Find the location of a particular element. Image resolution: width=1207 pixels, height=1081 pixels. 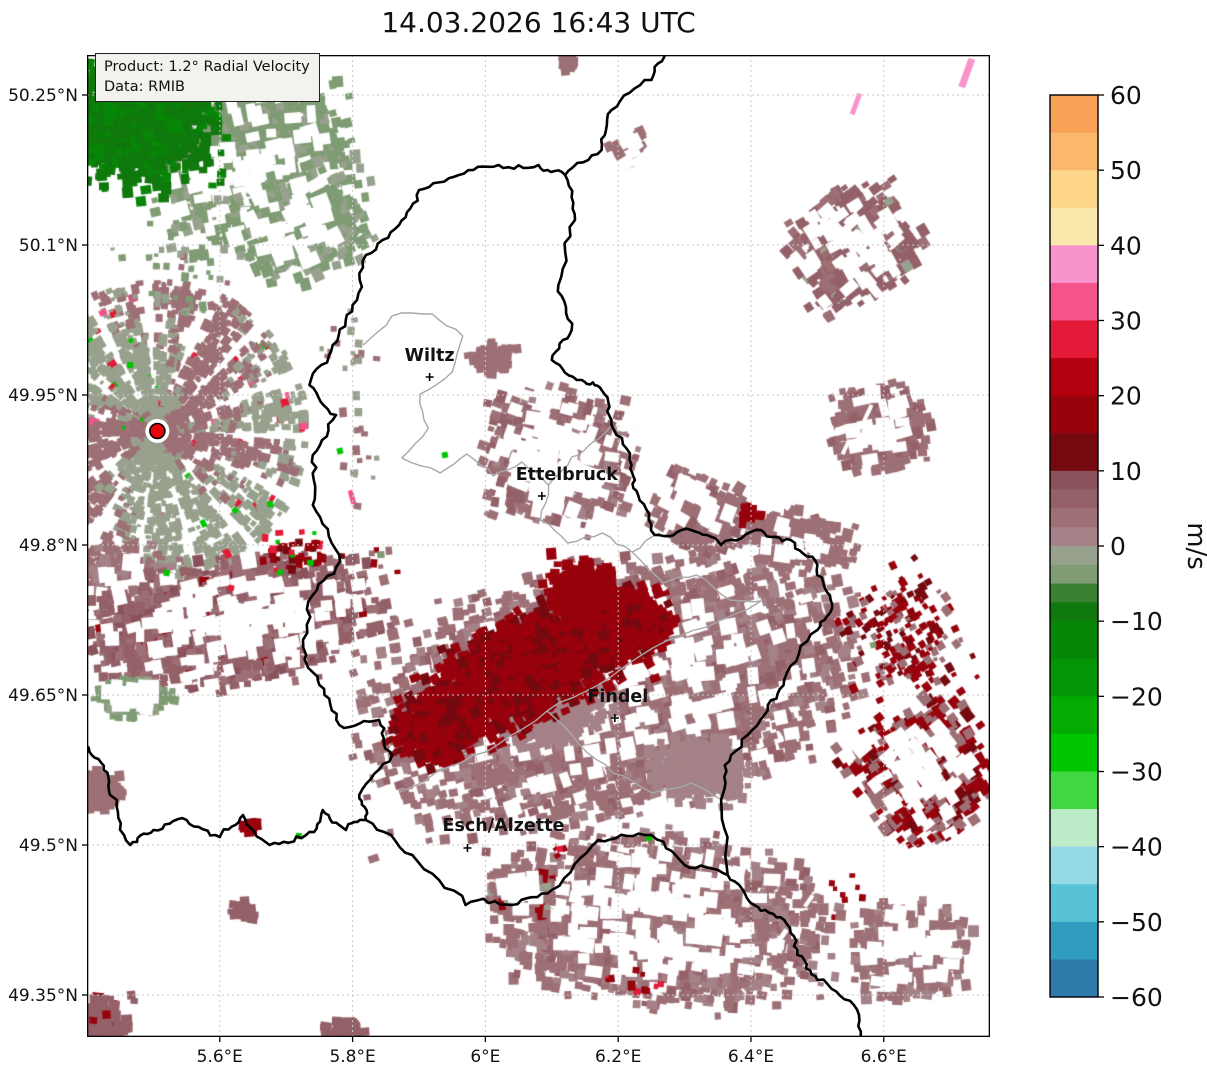

city-label: Findel is located at coordinates (617, 697).